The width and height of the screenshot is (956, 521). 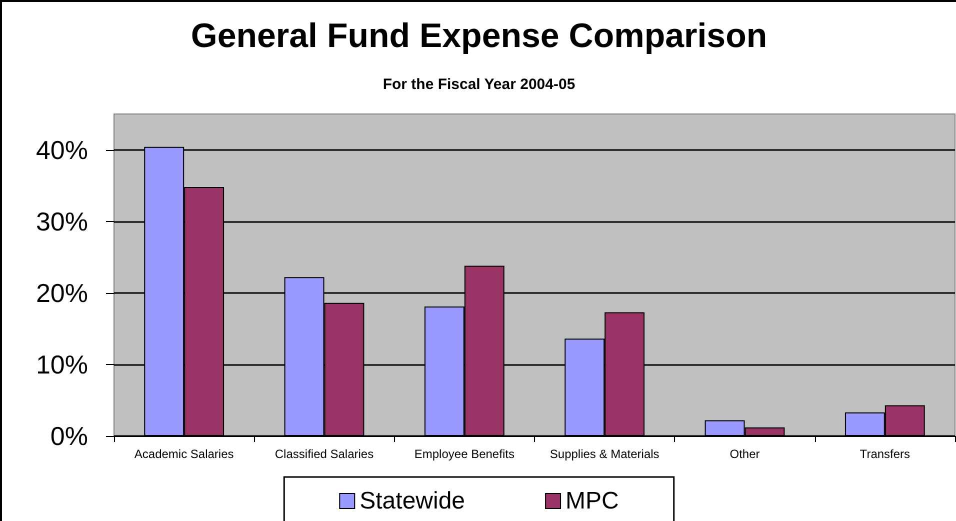 I want to click on x-tick-label: Transfers, so click(x=885, y=454).